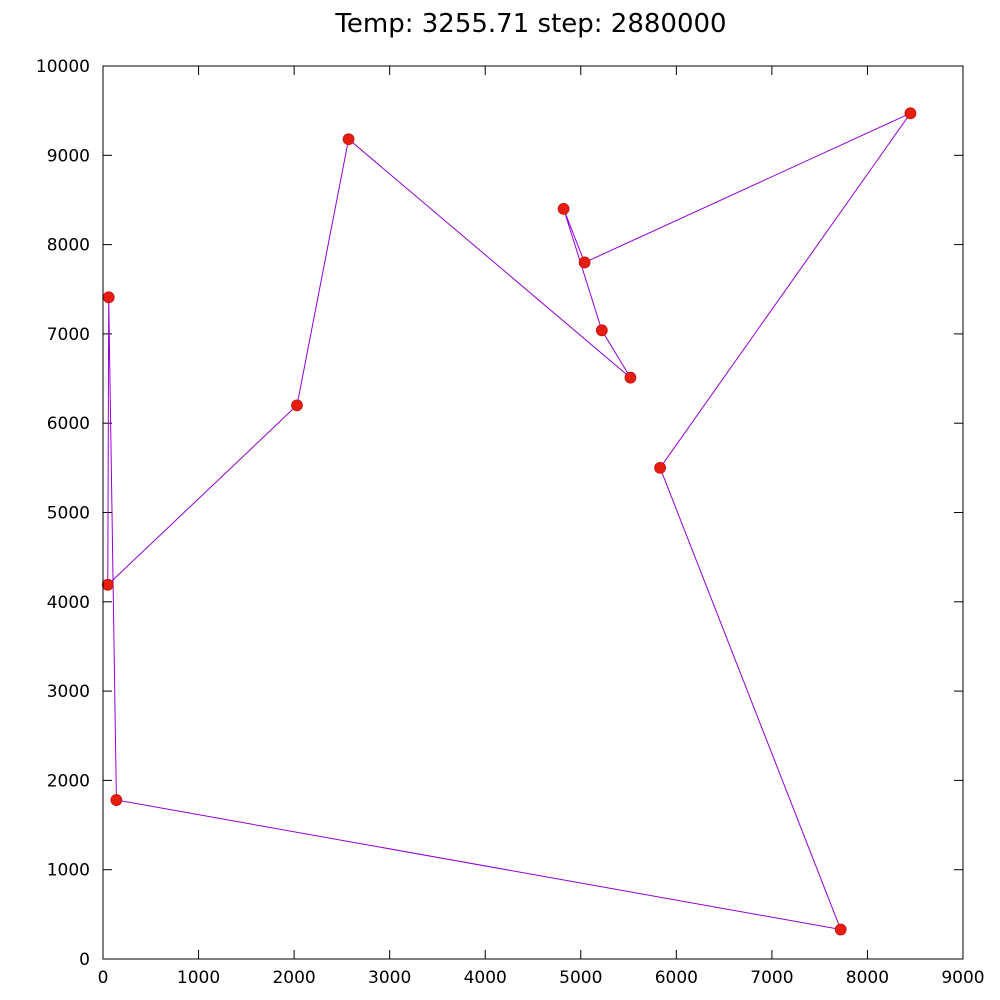  Describe the element at coordinates (68, 603) in the screenshot. I see `y-tick-label: 4000` at that location.